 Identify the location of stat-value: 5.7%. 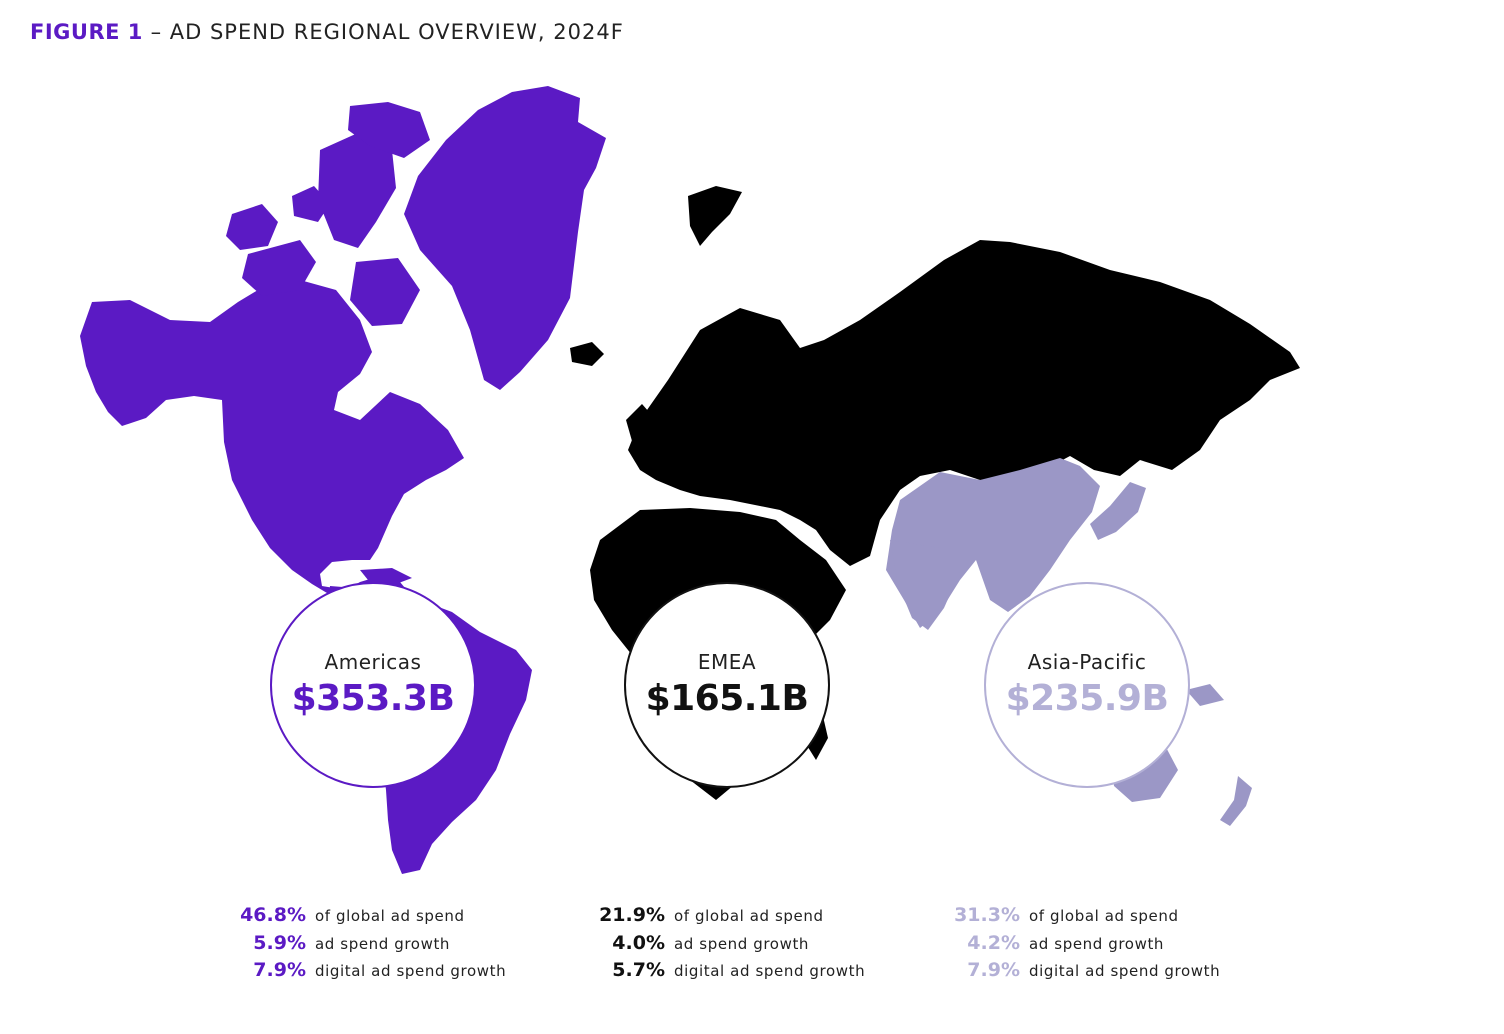
(638, 970).